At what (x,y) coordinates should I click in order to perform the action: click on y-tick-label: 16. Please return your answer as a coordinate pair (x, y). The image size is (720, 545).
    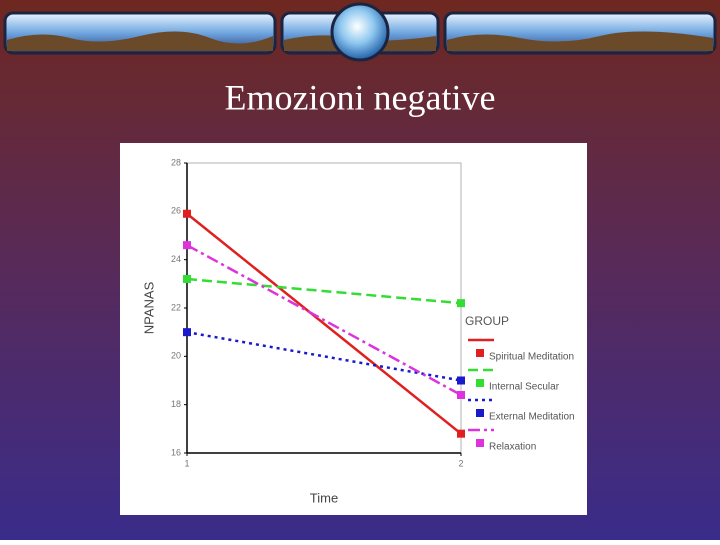
    Looking at the image, I should click on (176, 452).